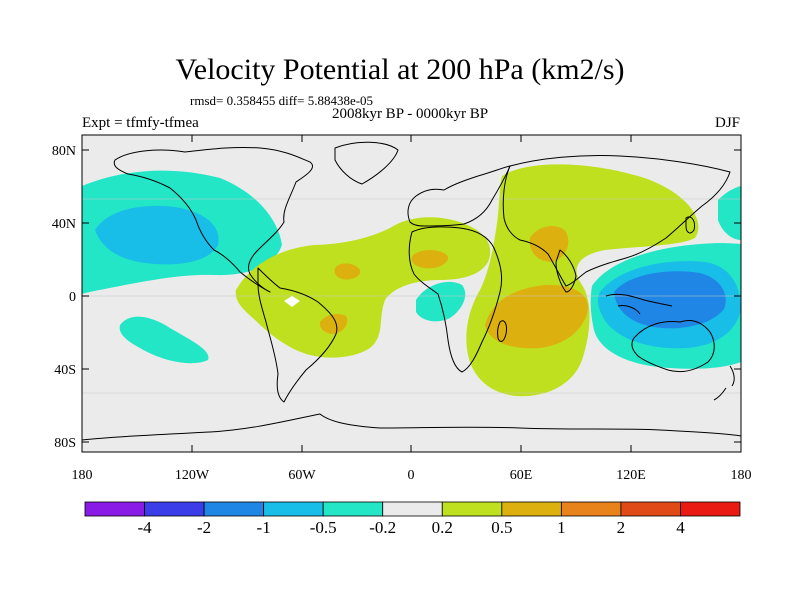  What do you see at coordinates (192, 475) in the screenshot?
I see `lon-label-120w: 120W` at bounding box center [192, 475].